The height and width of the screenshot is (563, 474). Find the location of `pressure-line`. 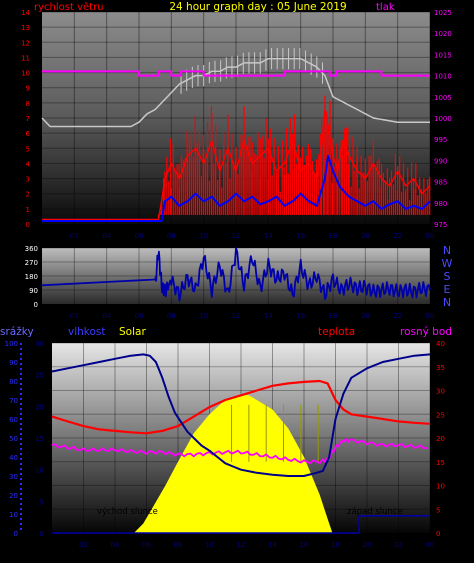

pressure-line is located at coordinates (236, 73).